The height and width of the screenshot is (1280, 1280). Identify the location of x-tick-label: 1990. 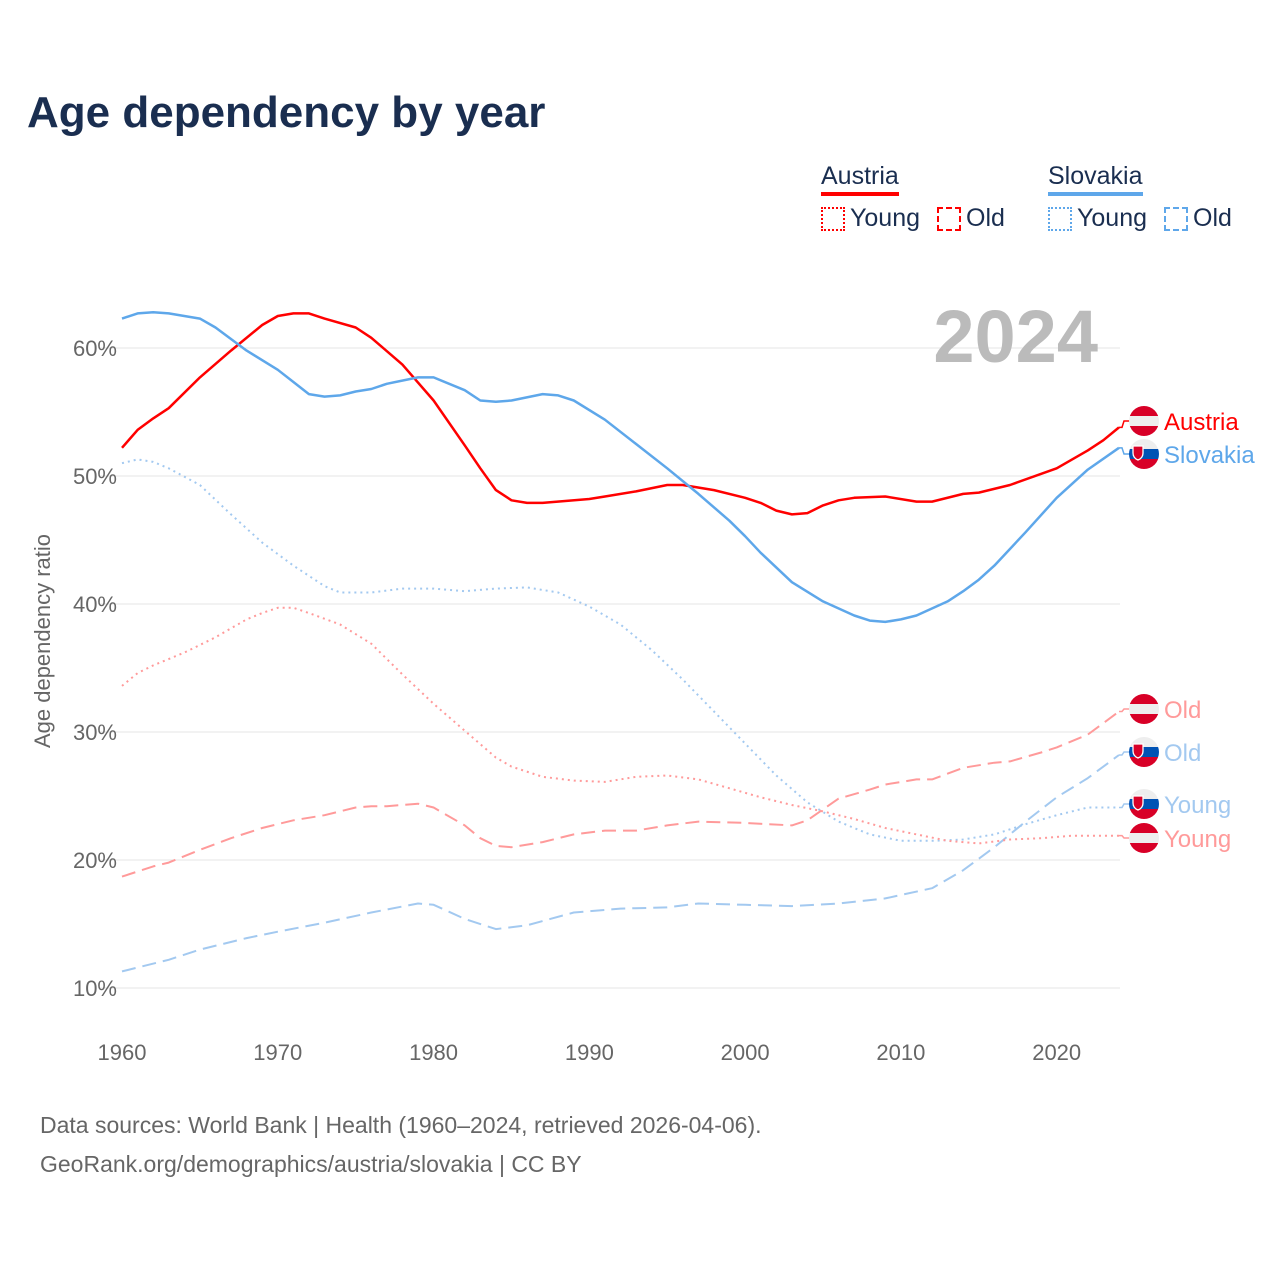
(589, 1052).